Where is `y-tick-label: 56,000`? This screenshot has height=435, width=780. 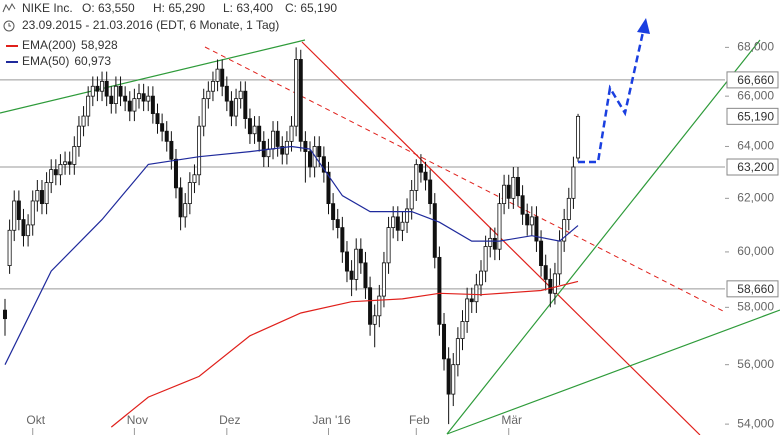
y-tick-label: 56,000 is located at coordinates (755, 364).